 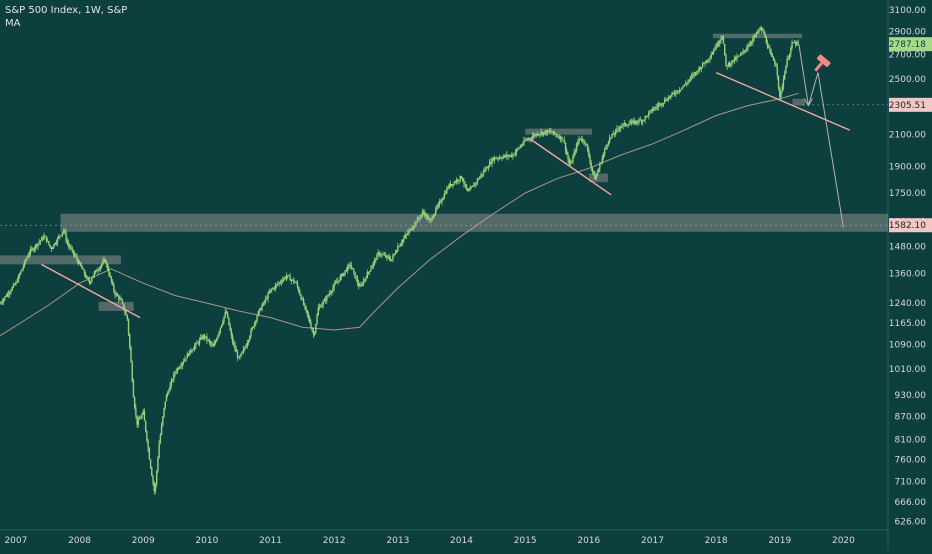 What do you see at coordinates (907, 370) in the screenshot?
I see `y-tick-label: 1010.00` at bounding box center [907, 370].